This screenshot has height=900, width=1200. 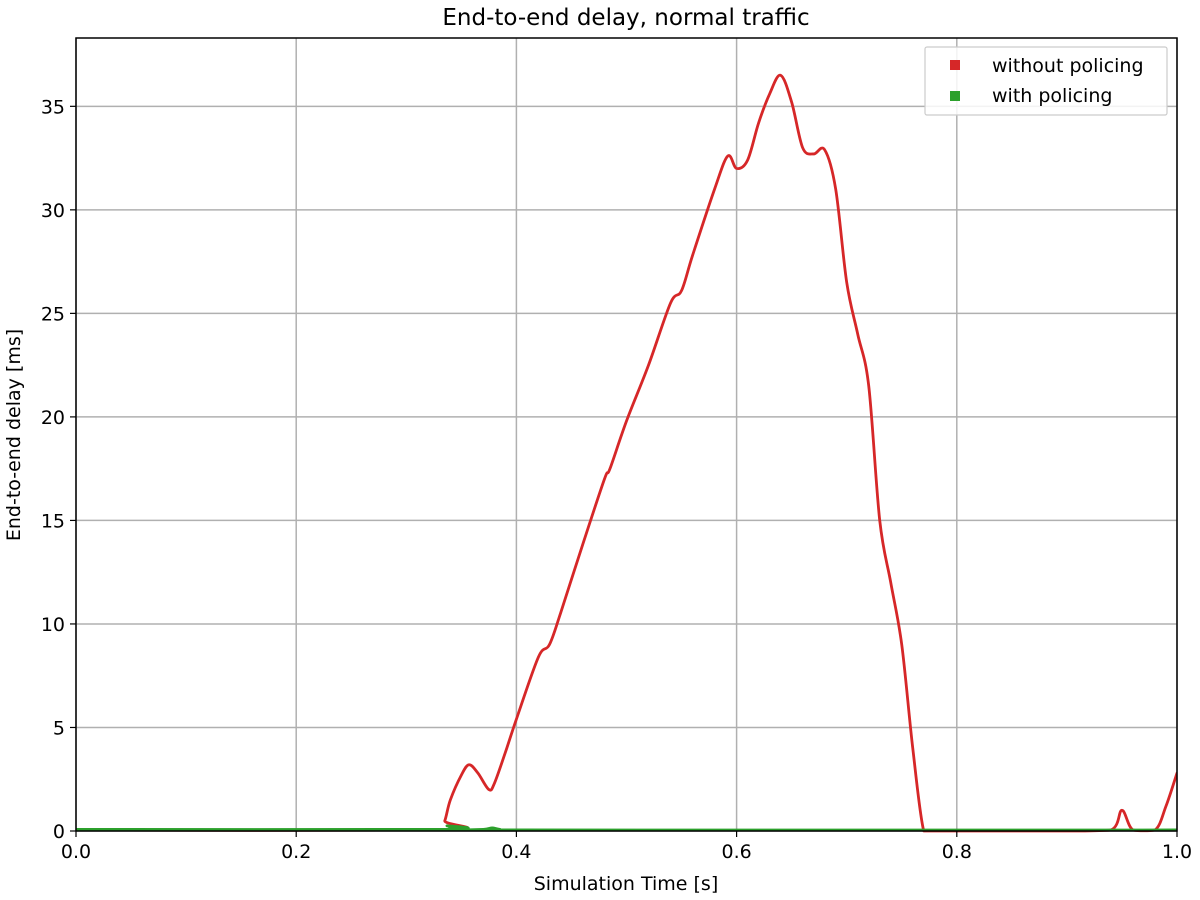 I want to click on legend-swatch-with-policing, so click(x=955, y=96).